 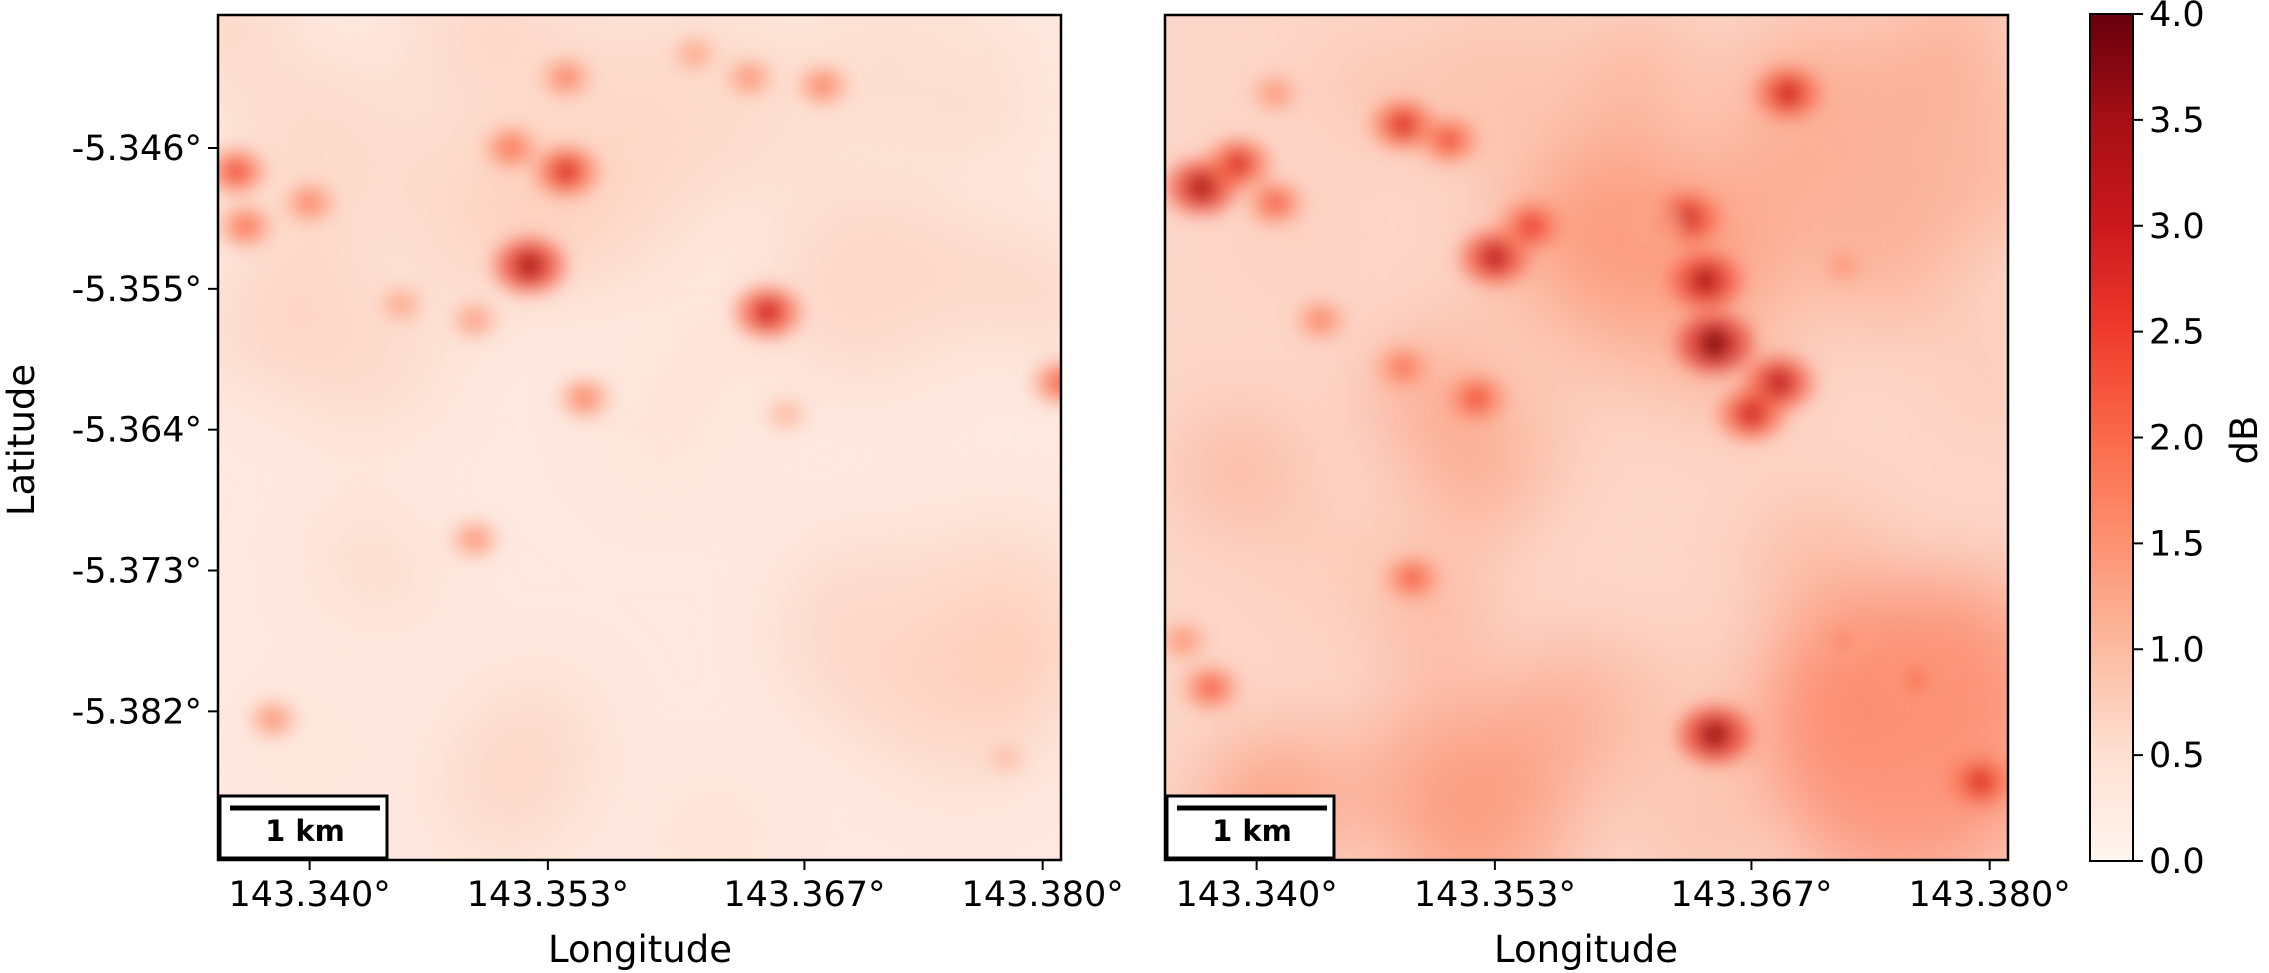 I want to click on y-tick-label: -5.382°, so click(x=137, y=712).